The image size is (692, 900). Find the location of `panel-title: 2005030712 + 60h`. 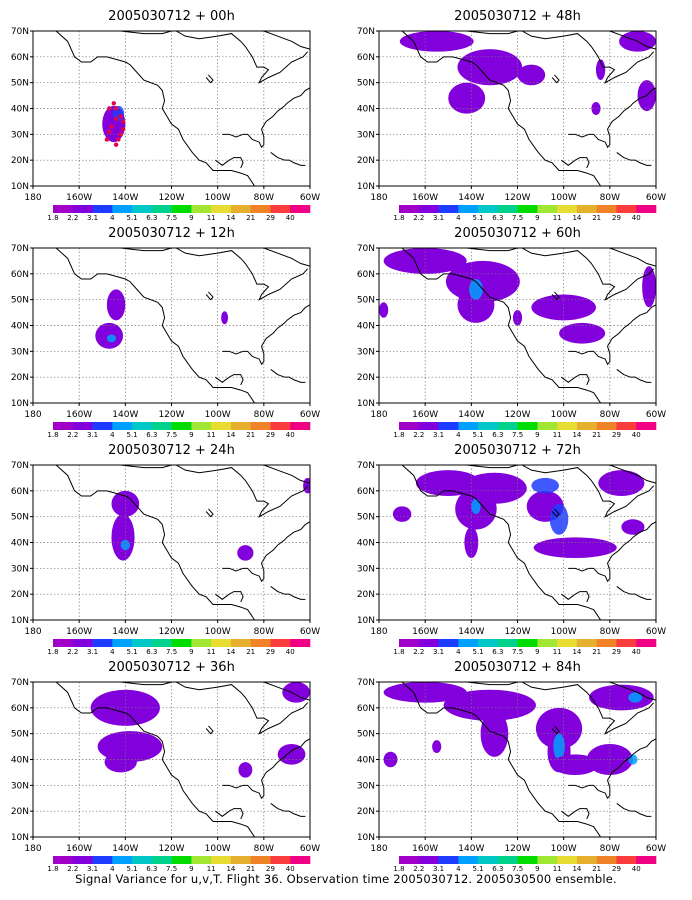

panel-title: 2005030712 + 60h is located at coordinates (517, 233).